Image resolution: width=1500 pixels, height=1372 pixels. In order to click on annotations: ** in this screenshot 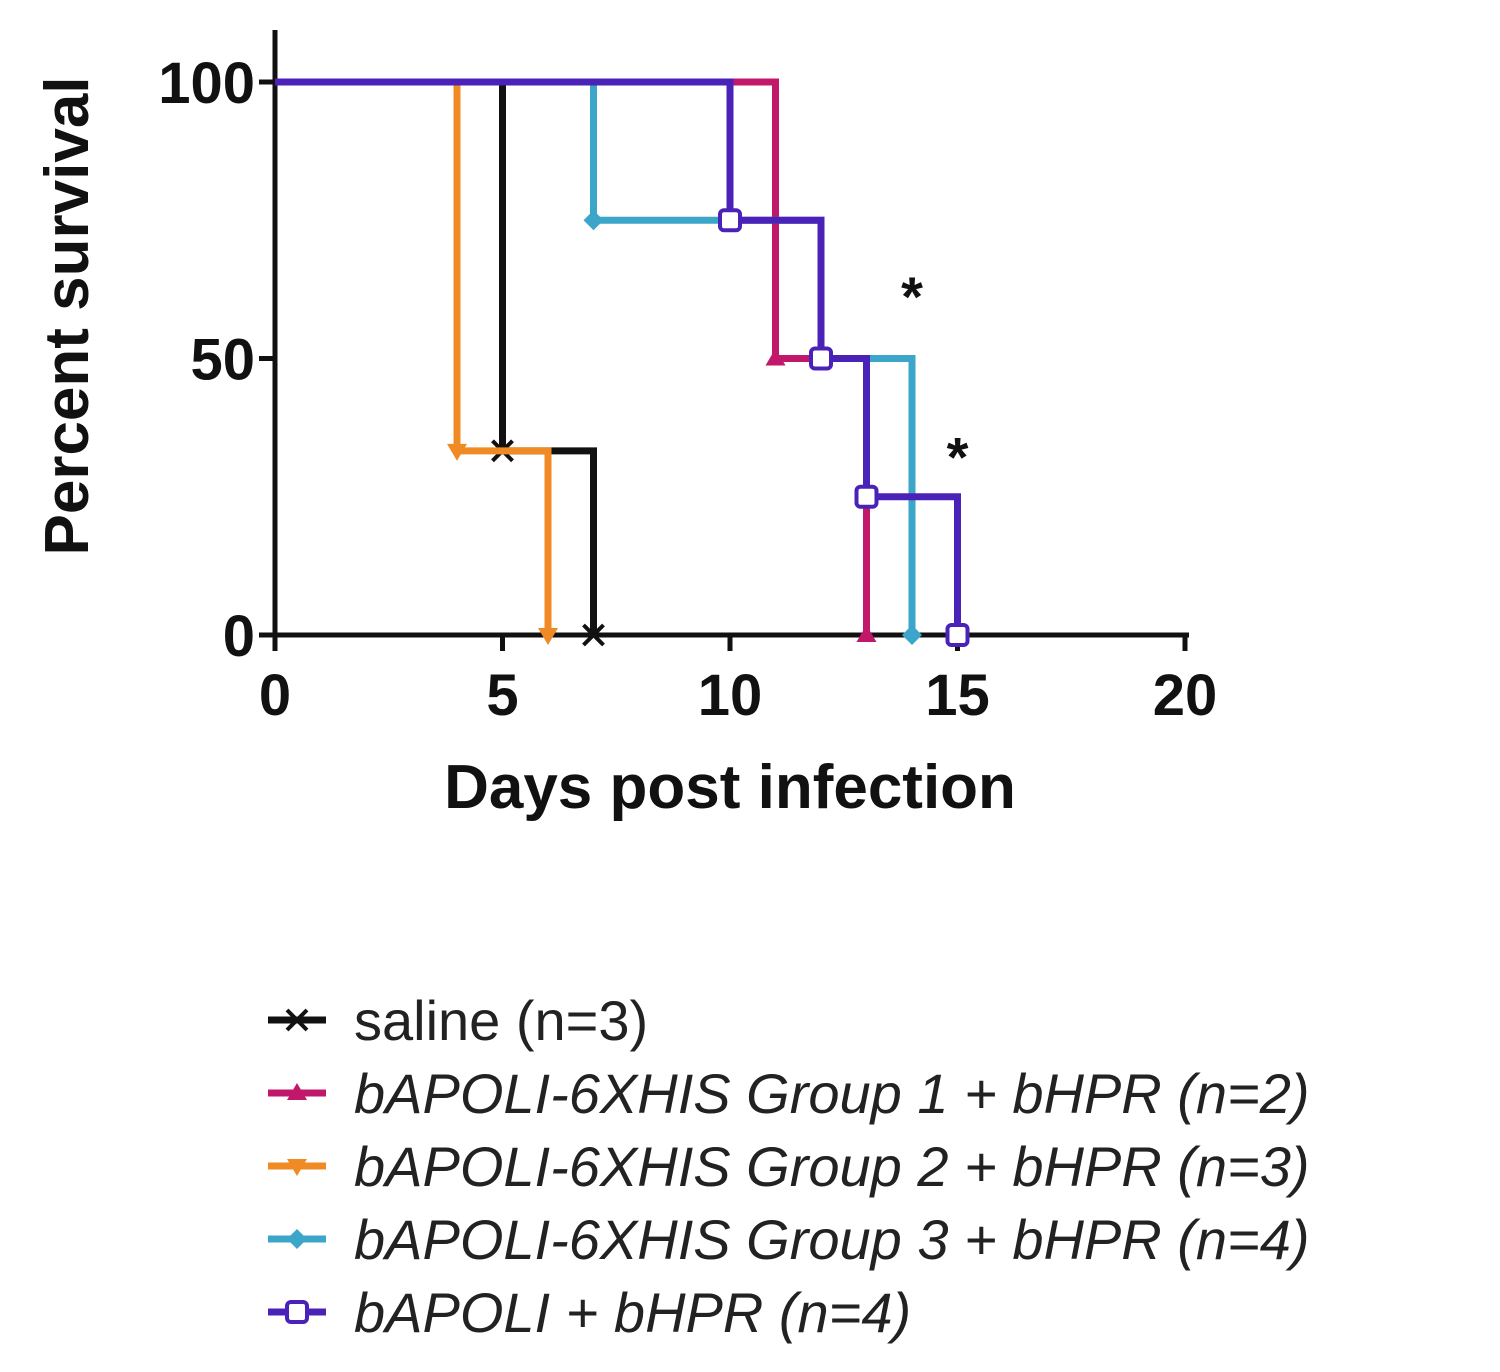, I will do `click(935, 376)`.